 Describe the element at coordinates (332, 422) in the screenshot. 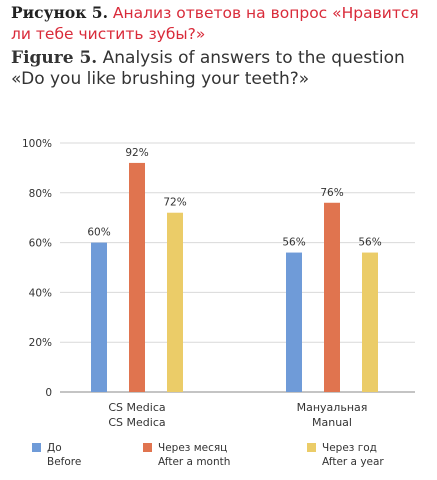

I see `x-tick-label: Manual` at that location.